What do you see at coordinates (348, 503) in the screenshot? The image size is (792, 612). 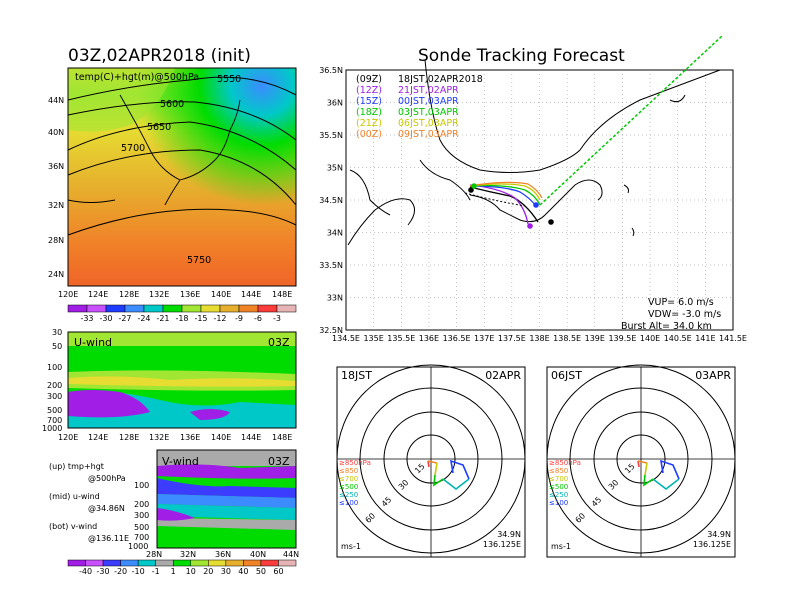 I see `level-label: ≤100` at bounding box center [348, 503].